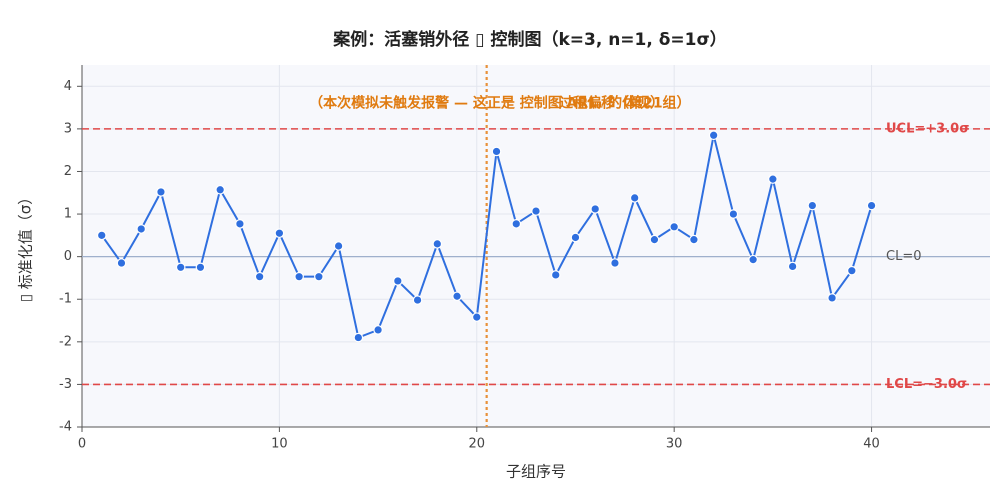 The image size is (1000, 498). I want to click on y-tick-label: -1, so click(65, 299).